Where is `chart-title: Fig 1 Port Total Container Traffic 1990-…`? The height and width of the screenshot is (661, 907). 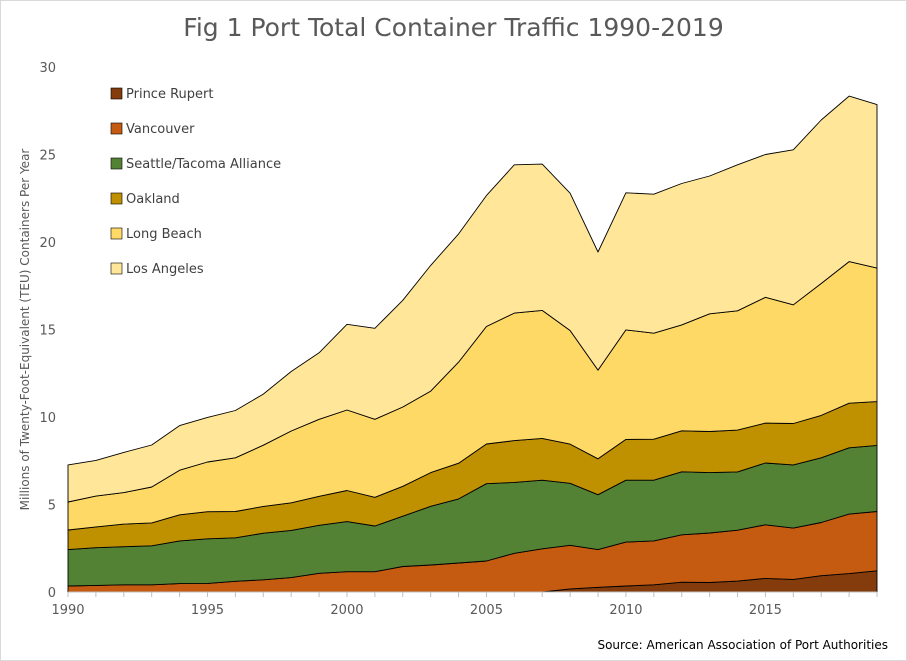 chart-title: Fig 1 Port Total Container Traffic 1990-… is located at coordinates (453, 27).